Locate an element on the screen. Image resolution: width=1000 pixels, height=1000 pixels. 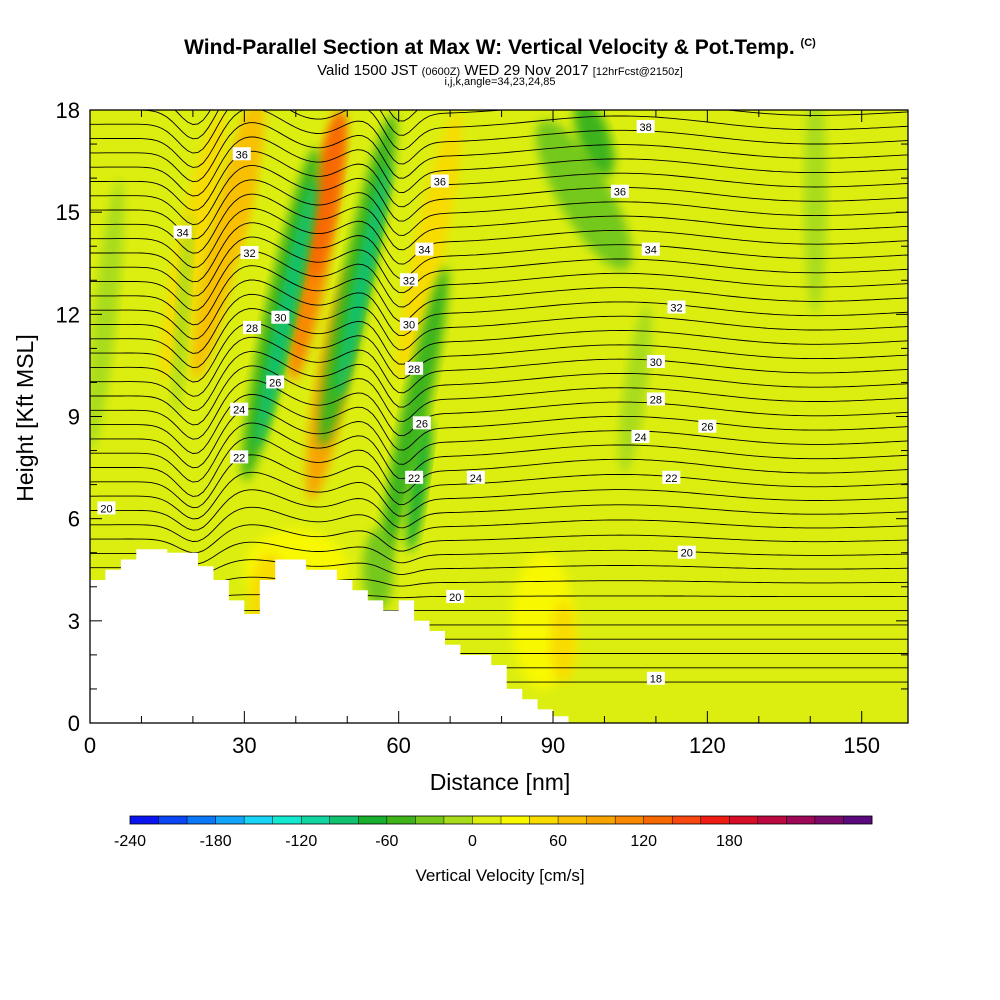
colorbar-tick-label: 60 is located at coordinates (558, 841).